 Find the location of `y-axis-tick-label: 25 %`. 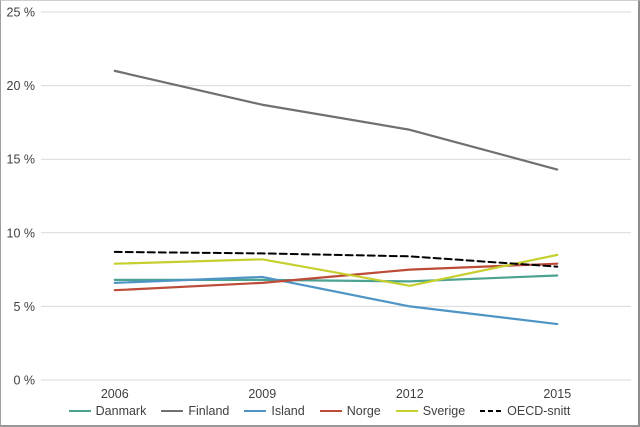

y-axis-tick-label: 25 % is located at coordinates (21, 13).